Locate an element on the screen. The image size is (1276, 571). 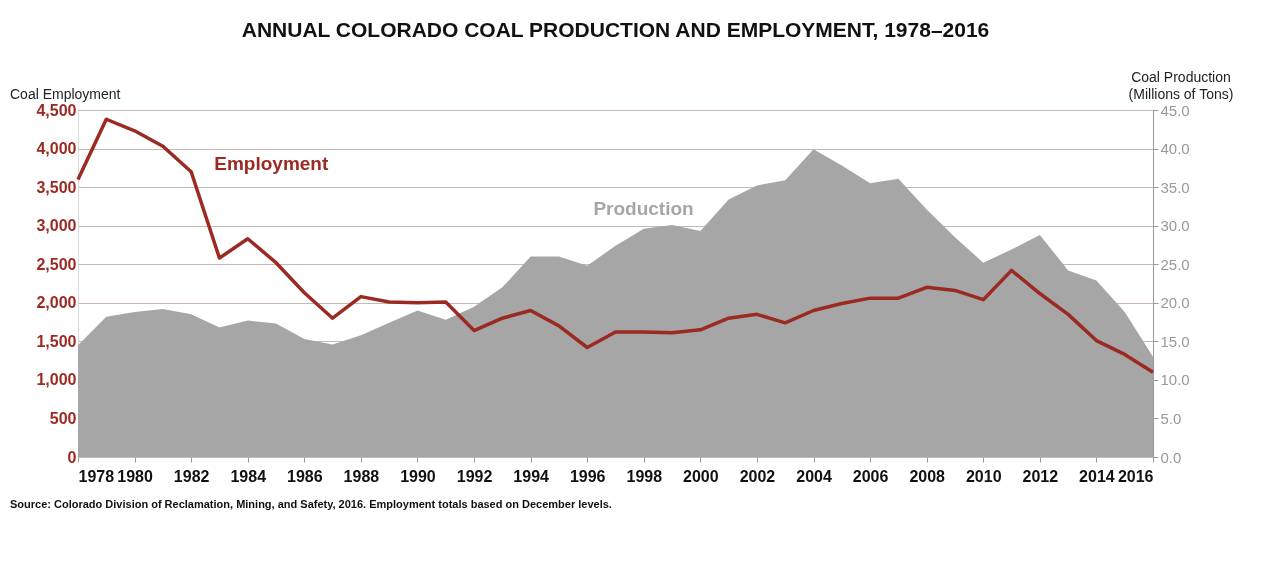
x-tick-label: 1994 is located at coordinates (531, 476).